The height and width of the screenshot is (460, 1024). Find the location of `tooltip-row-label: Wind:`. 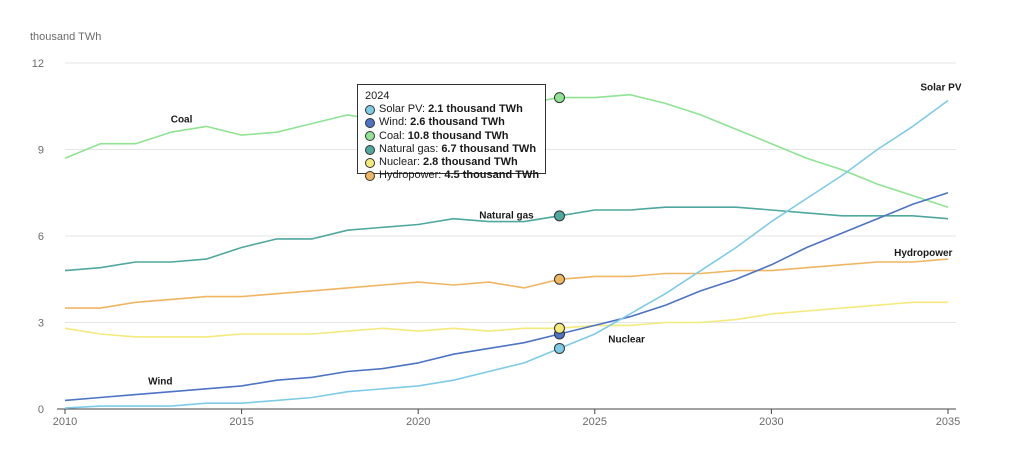

tooltip-row-label: Wind: is located at coordinates (393, 122).